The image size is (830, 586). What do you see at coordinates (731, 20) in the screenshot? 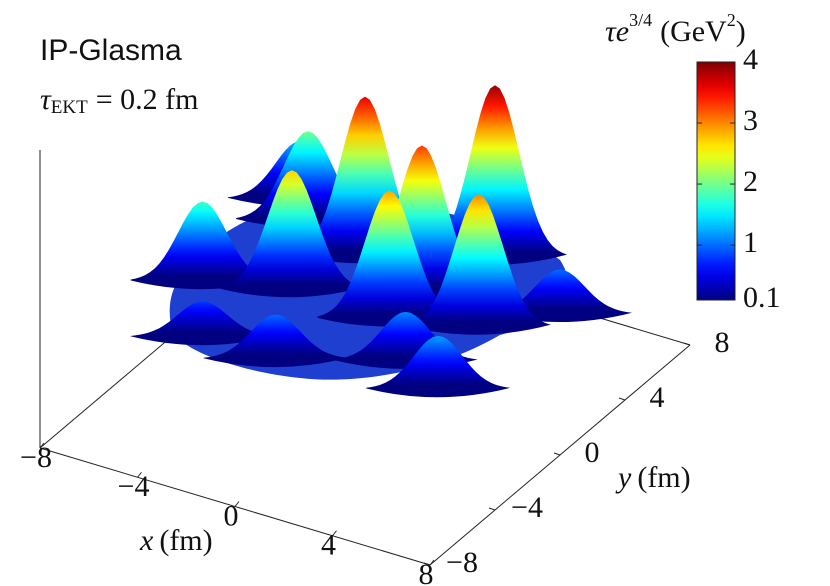
I see `colorbar-label-unit-exponent: 2` at bounding box center [731, 20].